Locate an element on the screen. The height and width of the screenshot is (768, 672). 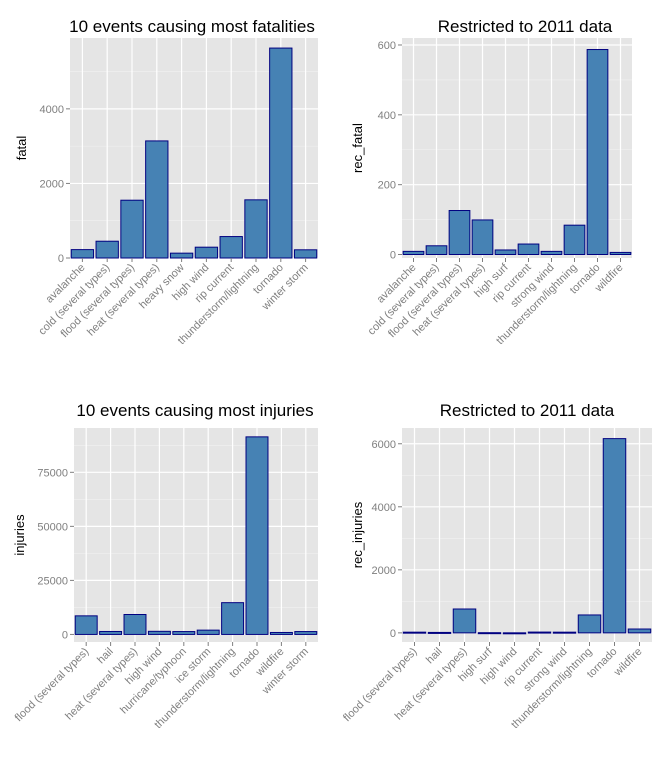
y-axis-label: rec_fatal is located at coordinates (357, 148).